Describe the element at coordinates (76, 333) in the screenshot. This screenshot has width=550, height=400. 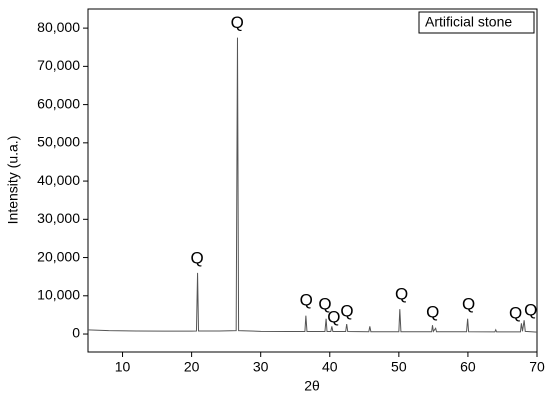
I see `y-tick-label: 0` at that location.